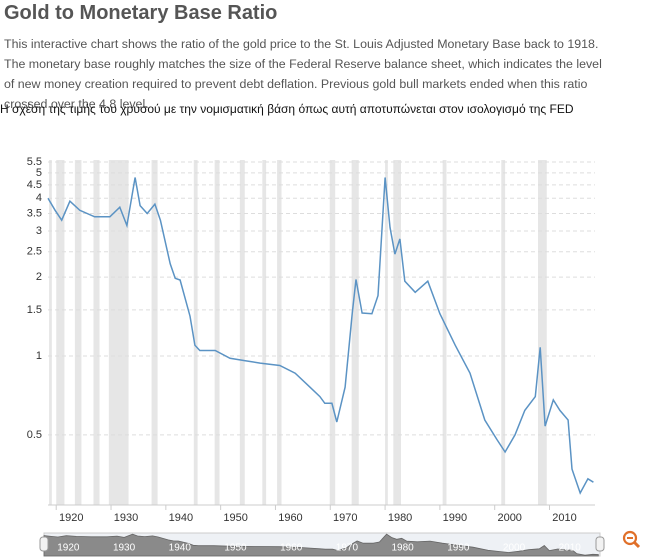 This screenshot has height=558, width=650. I want to click on y-tick-label: 4.5, so click(34, 185).